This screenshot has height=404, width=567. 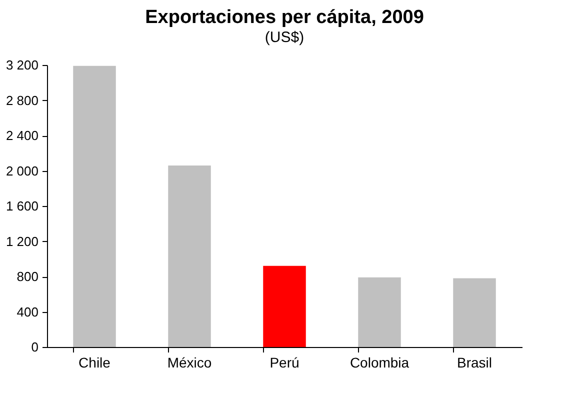 I want to click on x-tick-label: Perú, so click(x=285, y=362).